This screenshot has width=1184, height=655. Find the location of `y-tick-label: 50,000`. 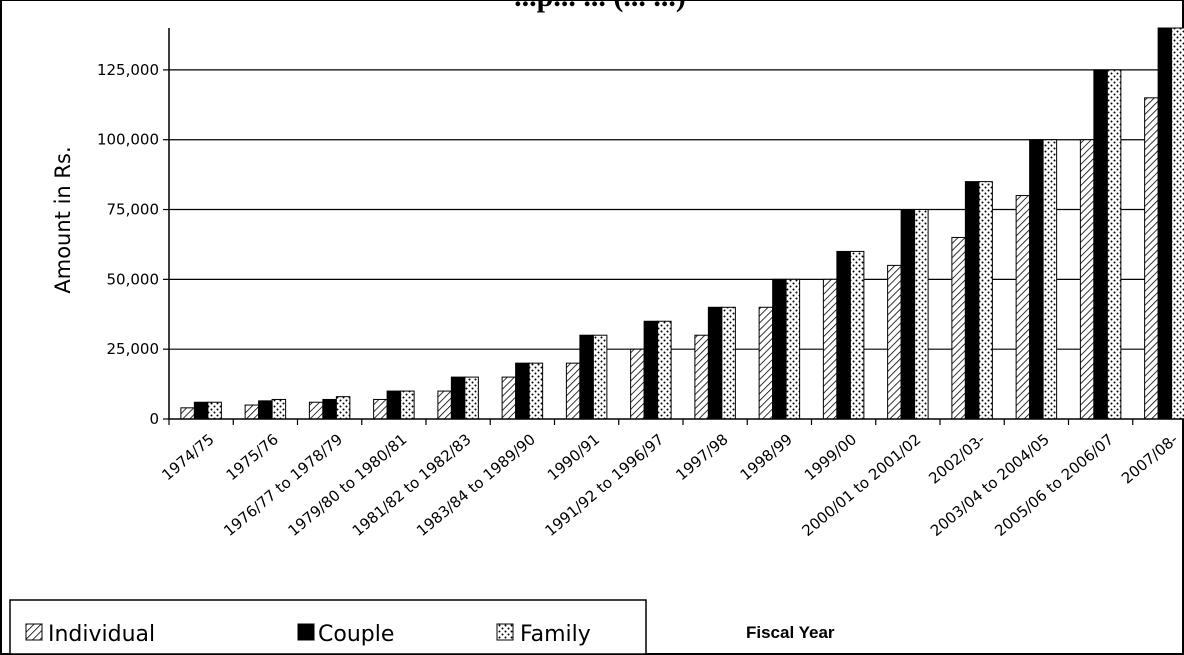

y-tick-label: 50,000 is located at coordinates (133, 279).